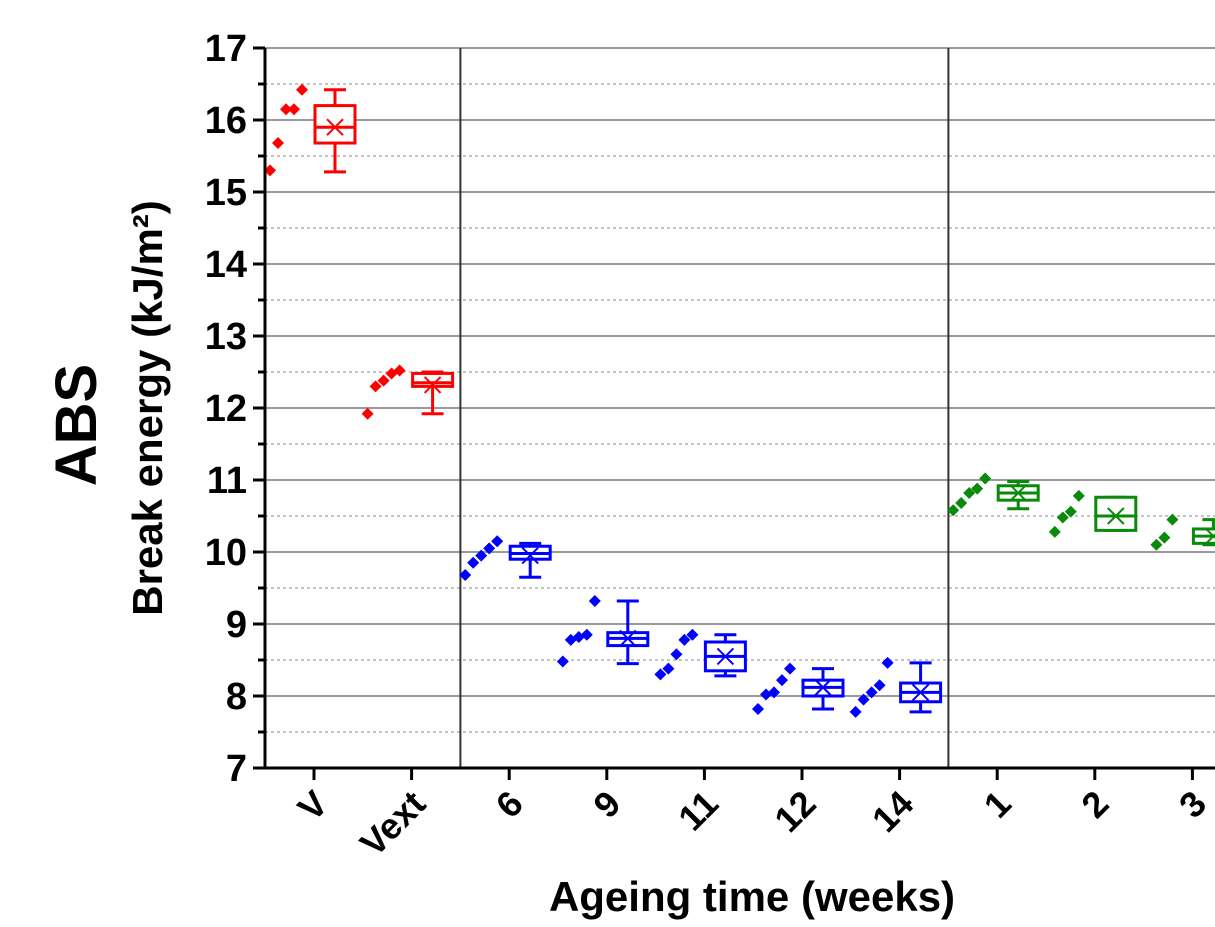 This screenshot has height=927, width=1215. I want to click on x-category-label: 2, so click(1094, 804).